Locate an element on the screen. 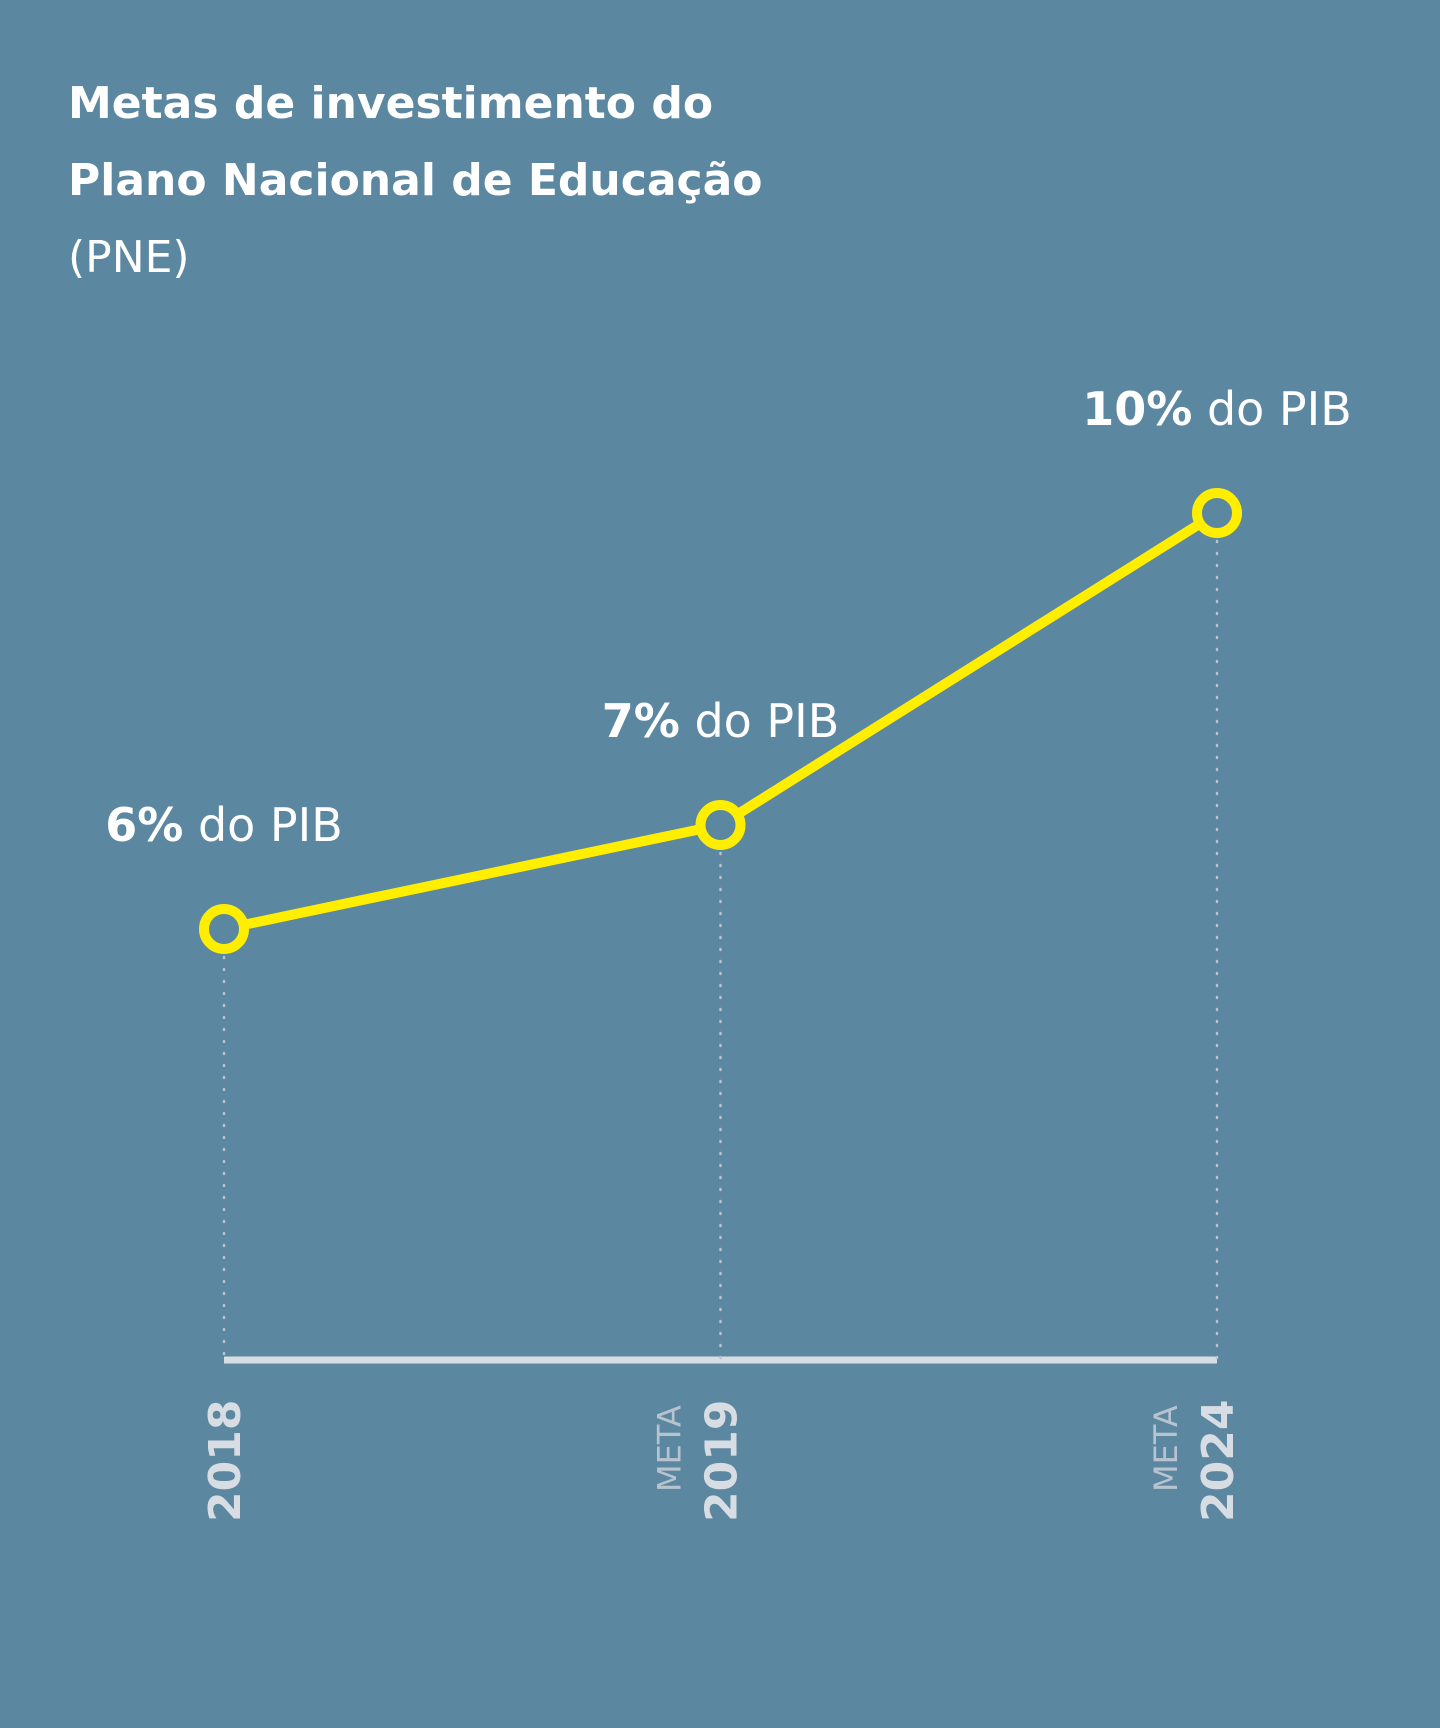 This screenshot has width=1440, height=1728. x-tick-label: 2019 is located at coordinates (722, 1461).